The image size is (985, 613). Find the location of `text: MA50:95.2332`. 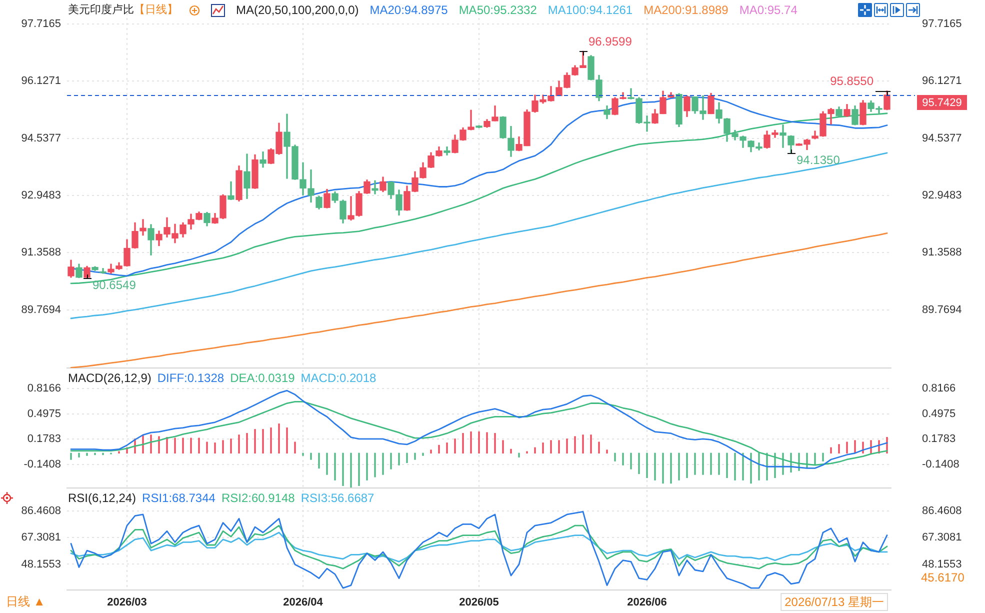

text: MA50:95.2332 is located at coordinates (497, 10).